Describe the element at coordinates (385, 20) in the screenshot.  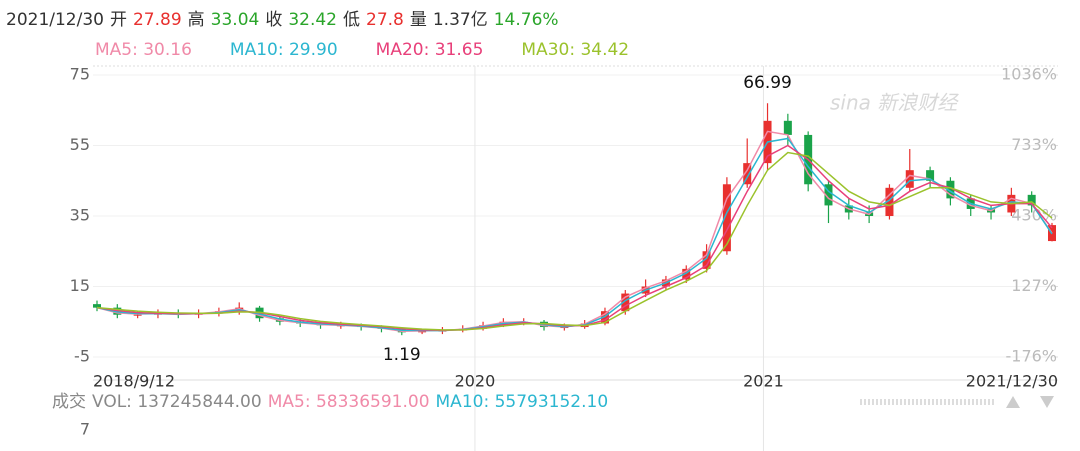
I see `info-item: 27.8` at that location.